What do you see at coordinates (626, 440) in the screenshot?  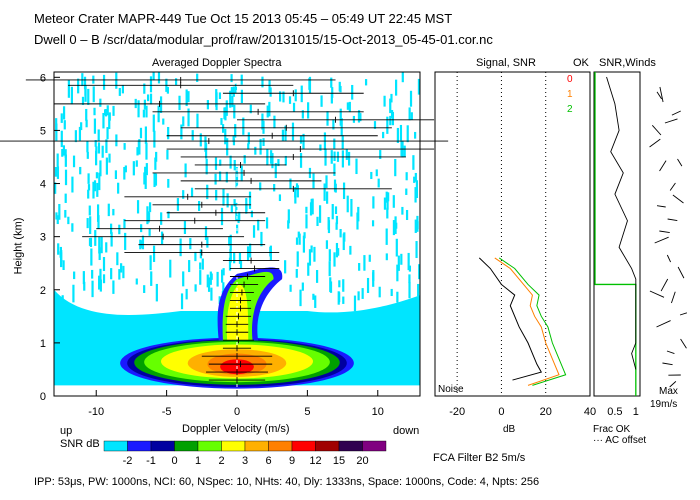 I see `ac-offset-text: AC offset` at bounding box center [626, 440].